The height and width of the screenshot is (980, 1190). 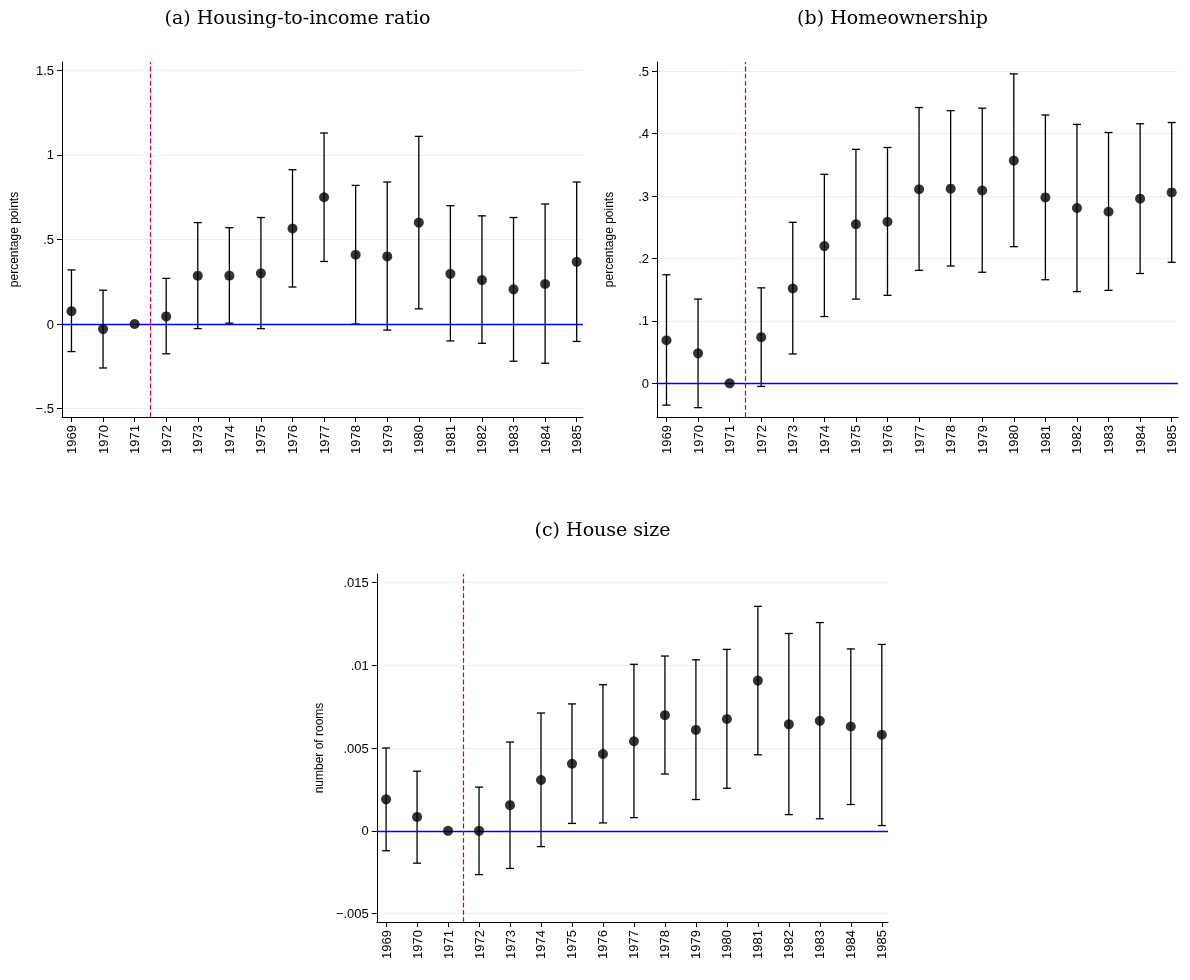 I want to click on y-tick-label: .3, so click(x=643, y=196).